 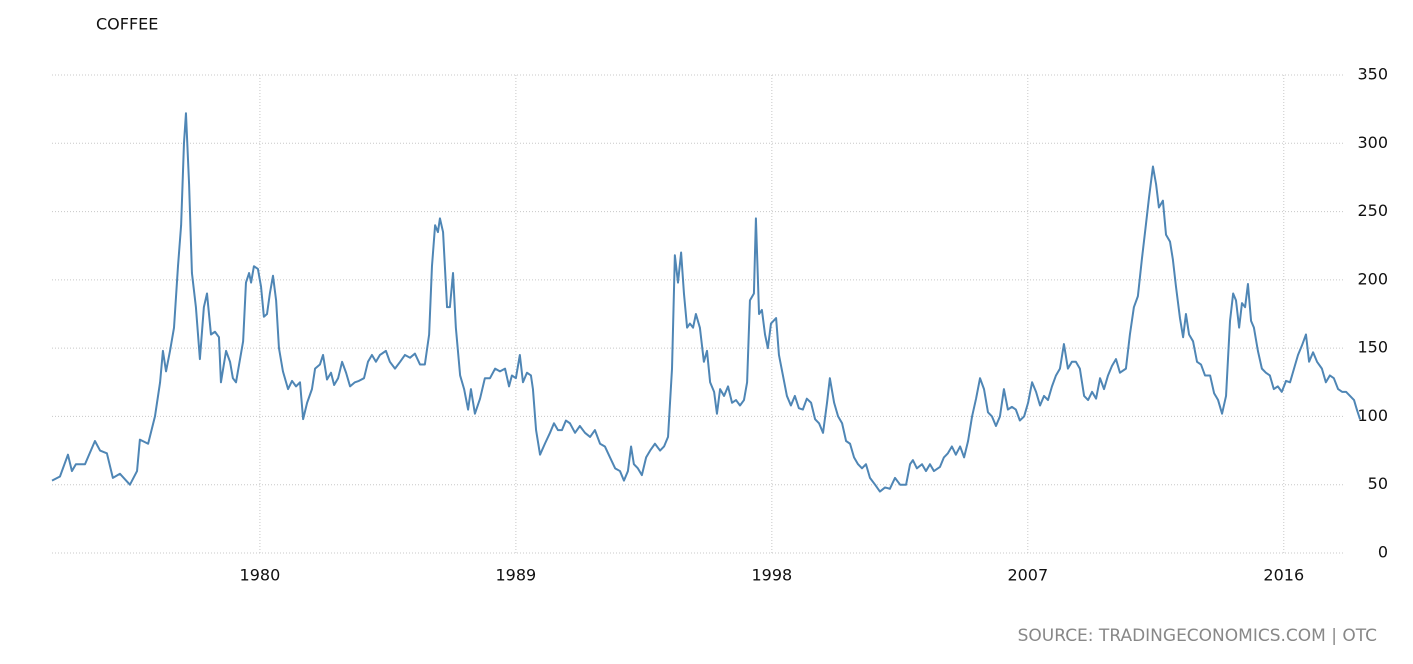 I want to click on y-tick-label: 0, so click(x=1383, y=552).